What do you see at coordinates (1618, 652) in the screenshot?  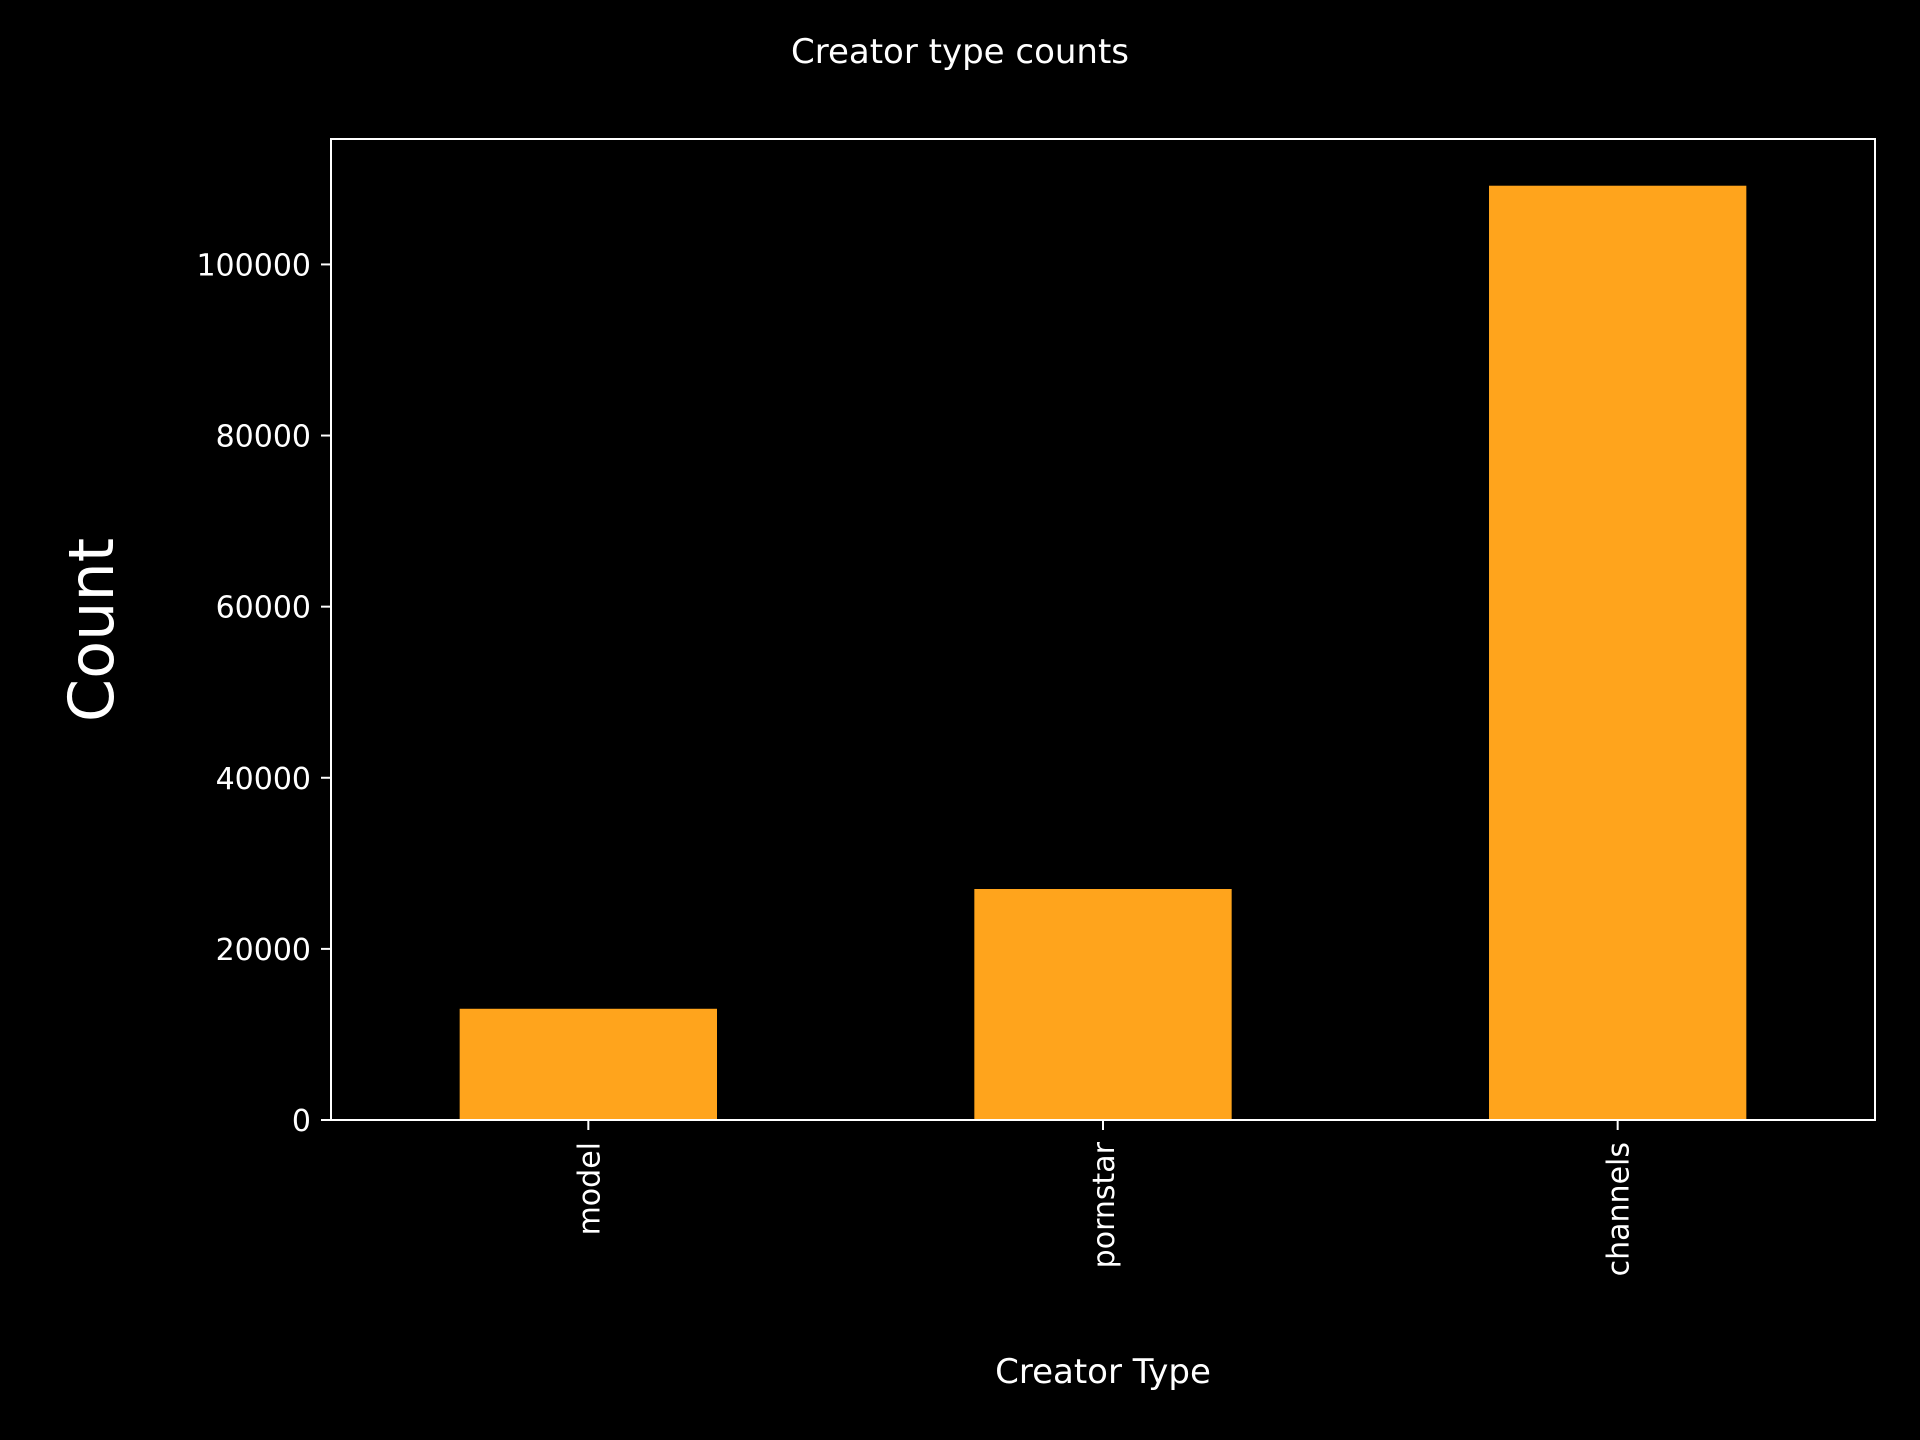 I see `bar-channels` at bounding box center [1618, 652].